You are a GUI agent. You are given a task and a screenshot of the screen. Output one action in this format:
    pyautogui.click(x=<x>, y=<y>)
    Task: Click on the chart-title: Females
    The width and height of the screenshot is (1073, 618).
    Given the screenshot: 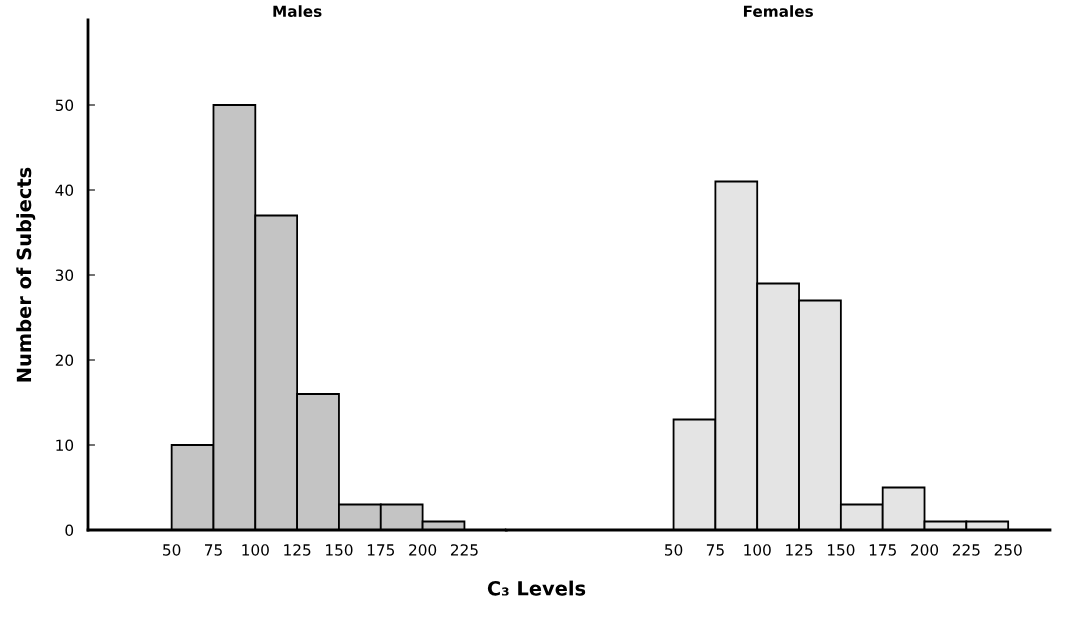 What is the action you would take?
    pyautogui.click(x=778, y=11)
    